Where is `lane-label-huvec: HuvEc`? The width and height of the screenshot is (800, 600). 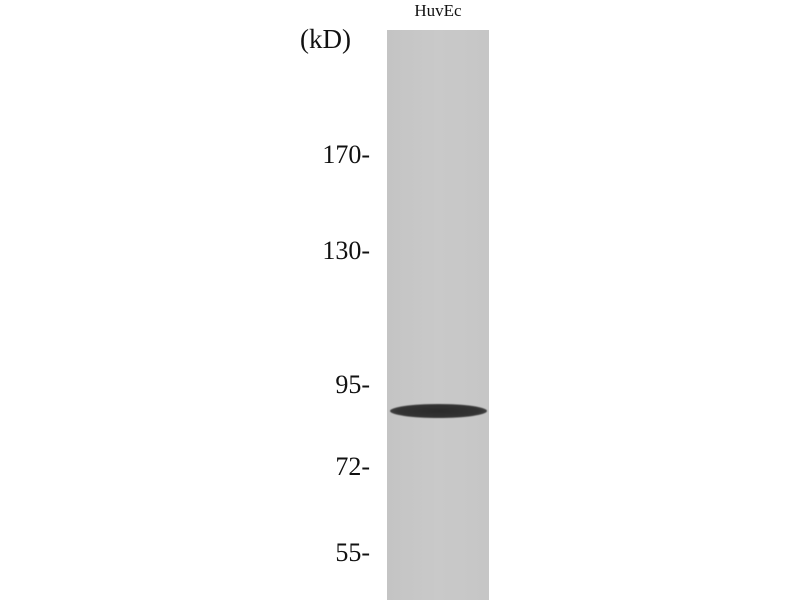
lane-label-huvec: HuvEc is located at coordinates (438, 10).